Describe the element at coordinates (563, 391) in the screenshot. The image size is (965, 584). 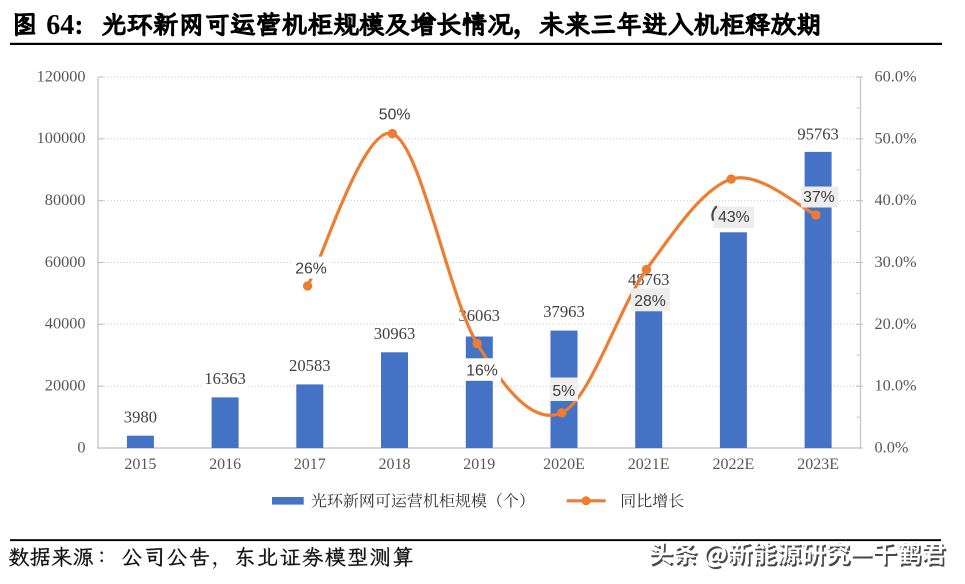
I see `svg-text: 5%` at that location.